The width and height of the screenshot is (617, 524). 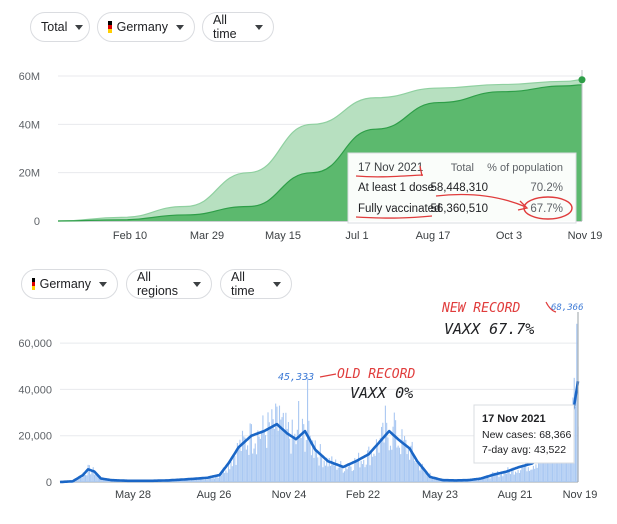 I want to click on tooltip-col-total: Total, so click(x=462, y=168).